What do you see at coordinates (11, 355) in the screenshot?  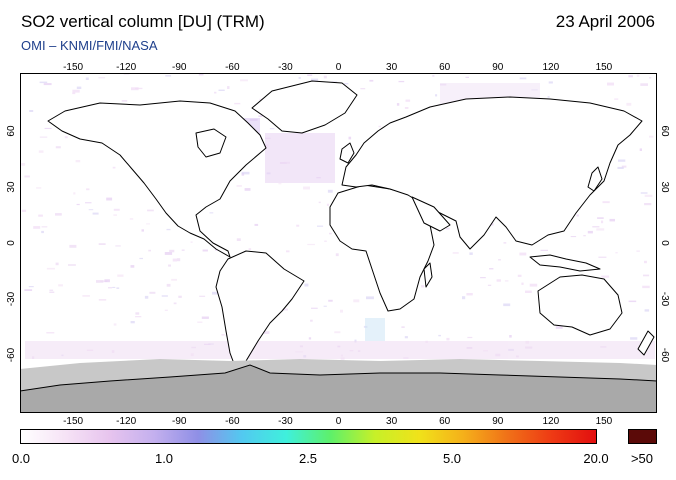 I see `lat-tick-left: -60` at bounding box center [11, 355].